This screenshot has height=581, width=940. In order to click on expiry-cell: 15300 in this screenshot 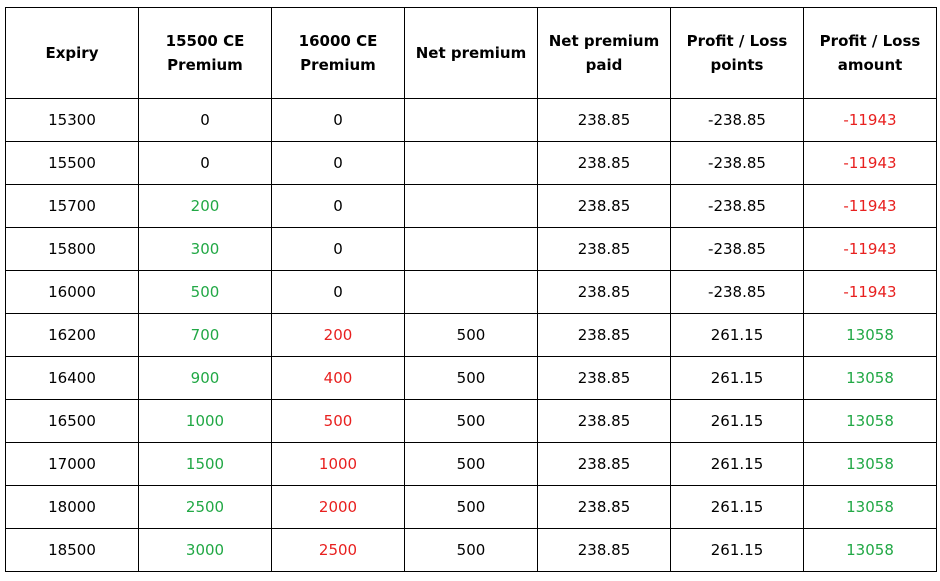, I will do `click(72, 120)`.